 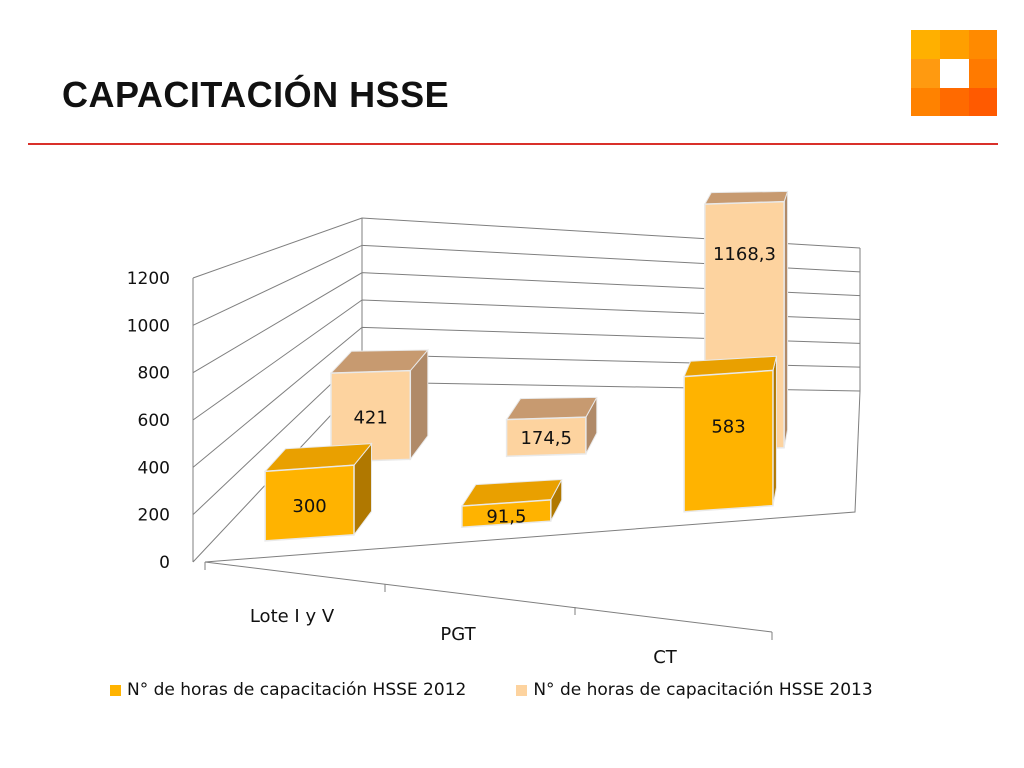 What do you see at coordinates (164, 563) in the screenshot?
I see `y-tick-label: 0` at bounding box center [164, 563].